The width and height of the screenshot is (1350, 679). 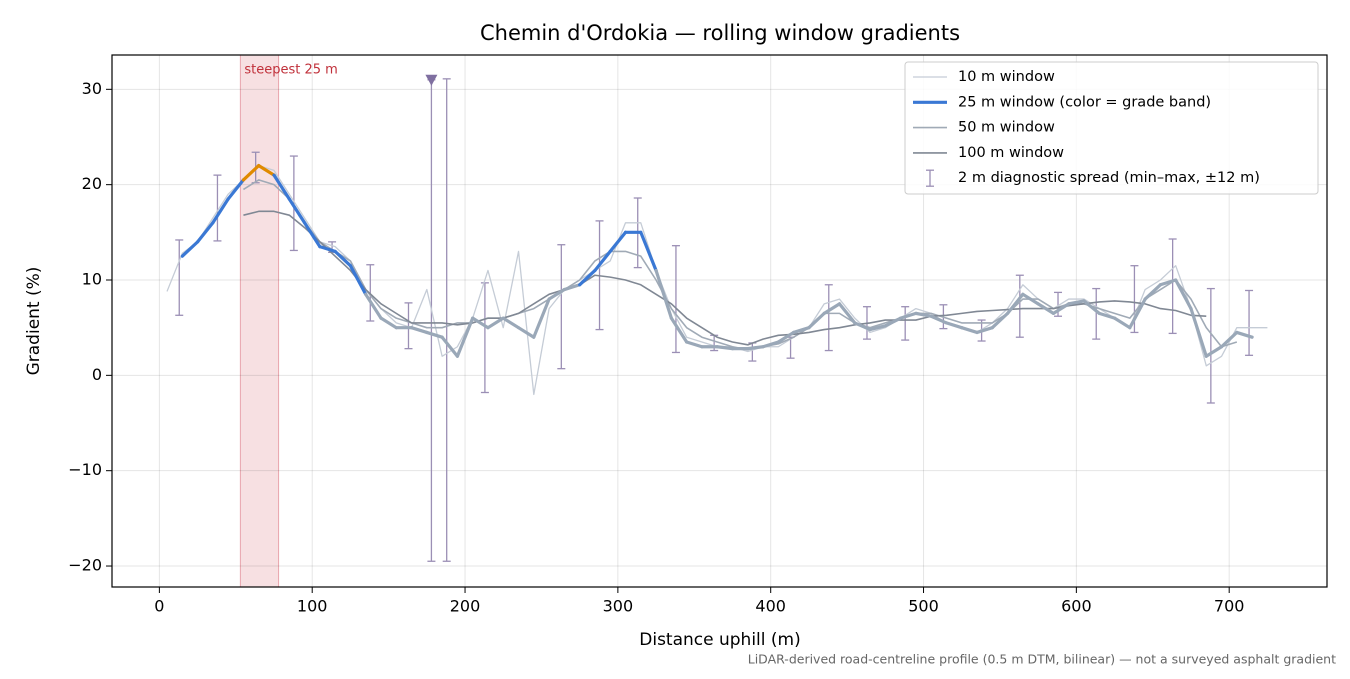 I want to click on y-tick-label: −20, so click(x=85, y=565).